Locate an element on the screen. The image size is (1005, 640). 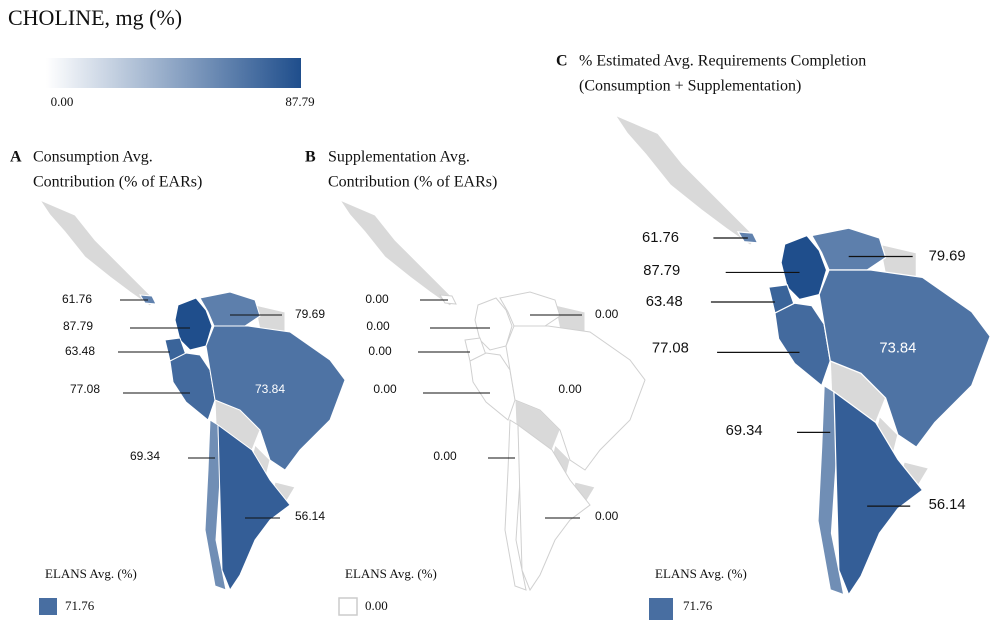
color-scale is located at coordinates (173, 73).